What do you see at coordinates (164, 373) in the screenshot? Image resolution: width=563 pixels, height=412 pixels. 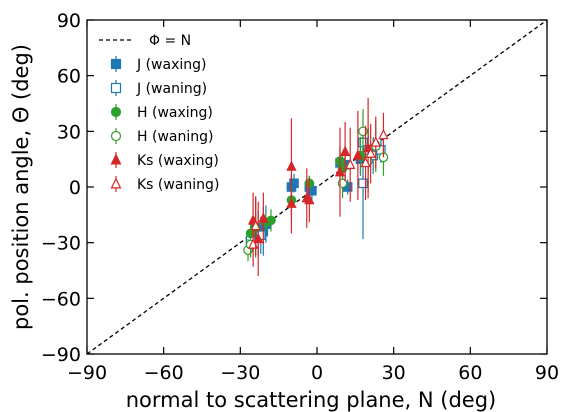 I see `x-tick-label: −60` at bounding box center [164, 373].